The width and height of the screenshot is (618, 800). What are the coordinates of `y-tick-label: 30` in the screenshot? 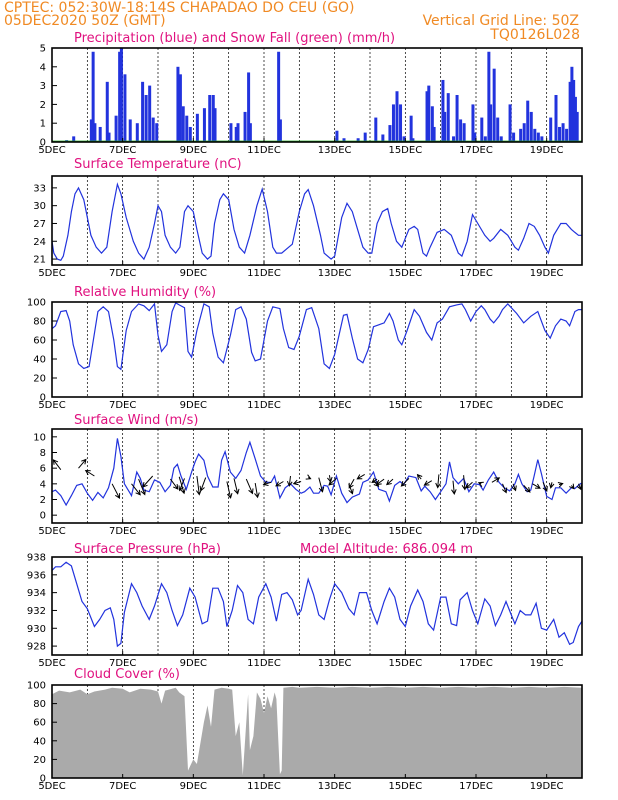 It's located at (39, 206).